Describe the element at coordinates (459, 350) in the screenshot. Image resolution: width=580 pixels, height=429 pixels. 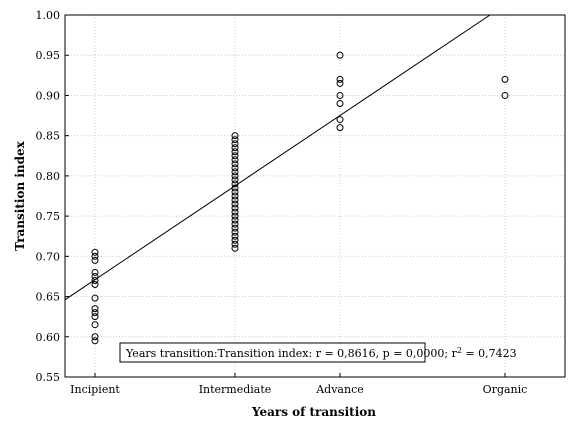
I see `annotation-part: 2` at that location.